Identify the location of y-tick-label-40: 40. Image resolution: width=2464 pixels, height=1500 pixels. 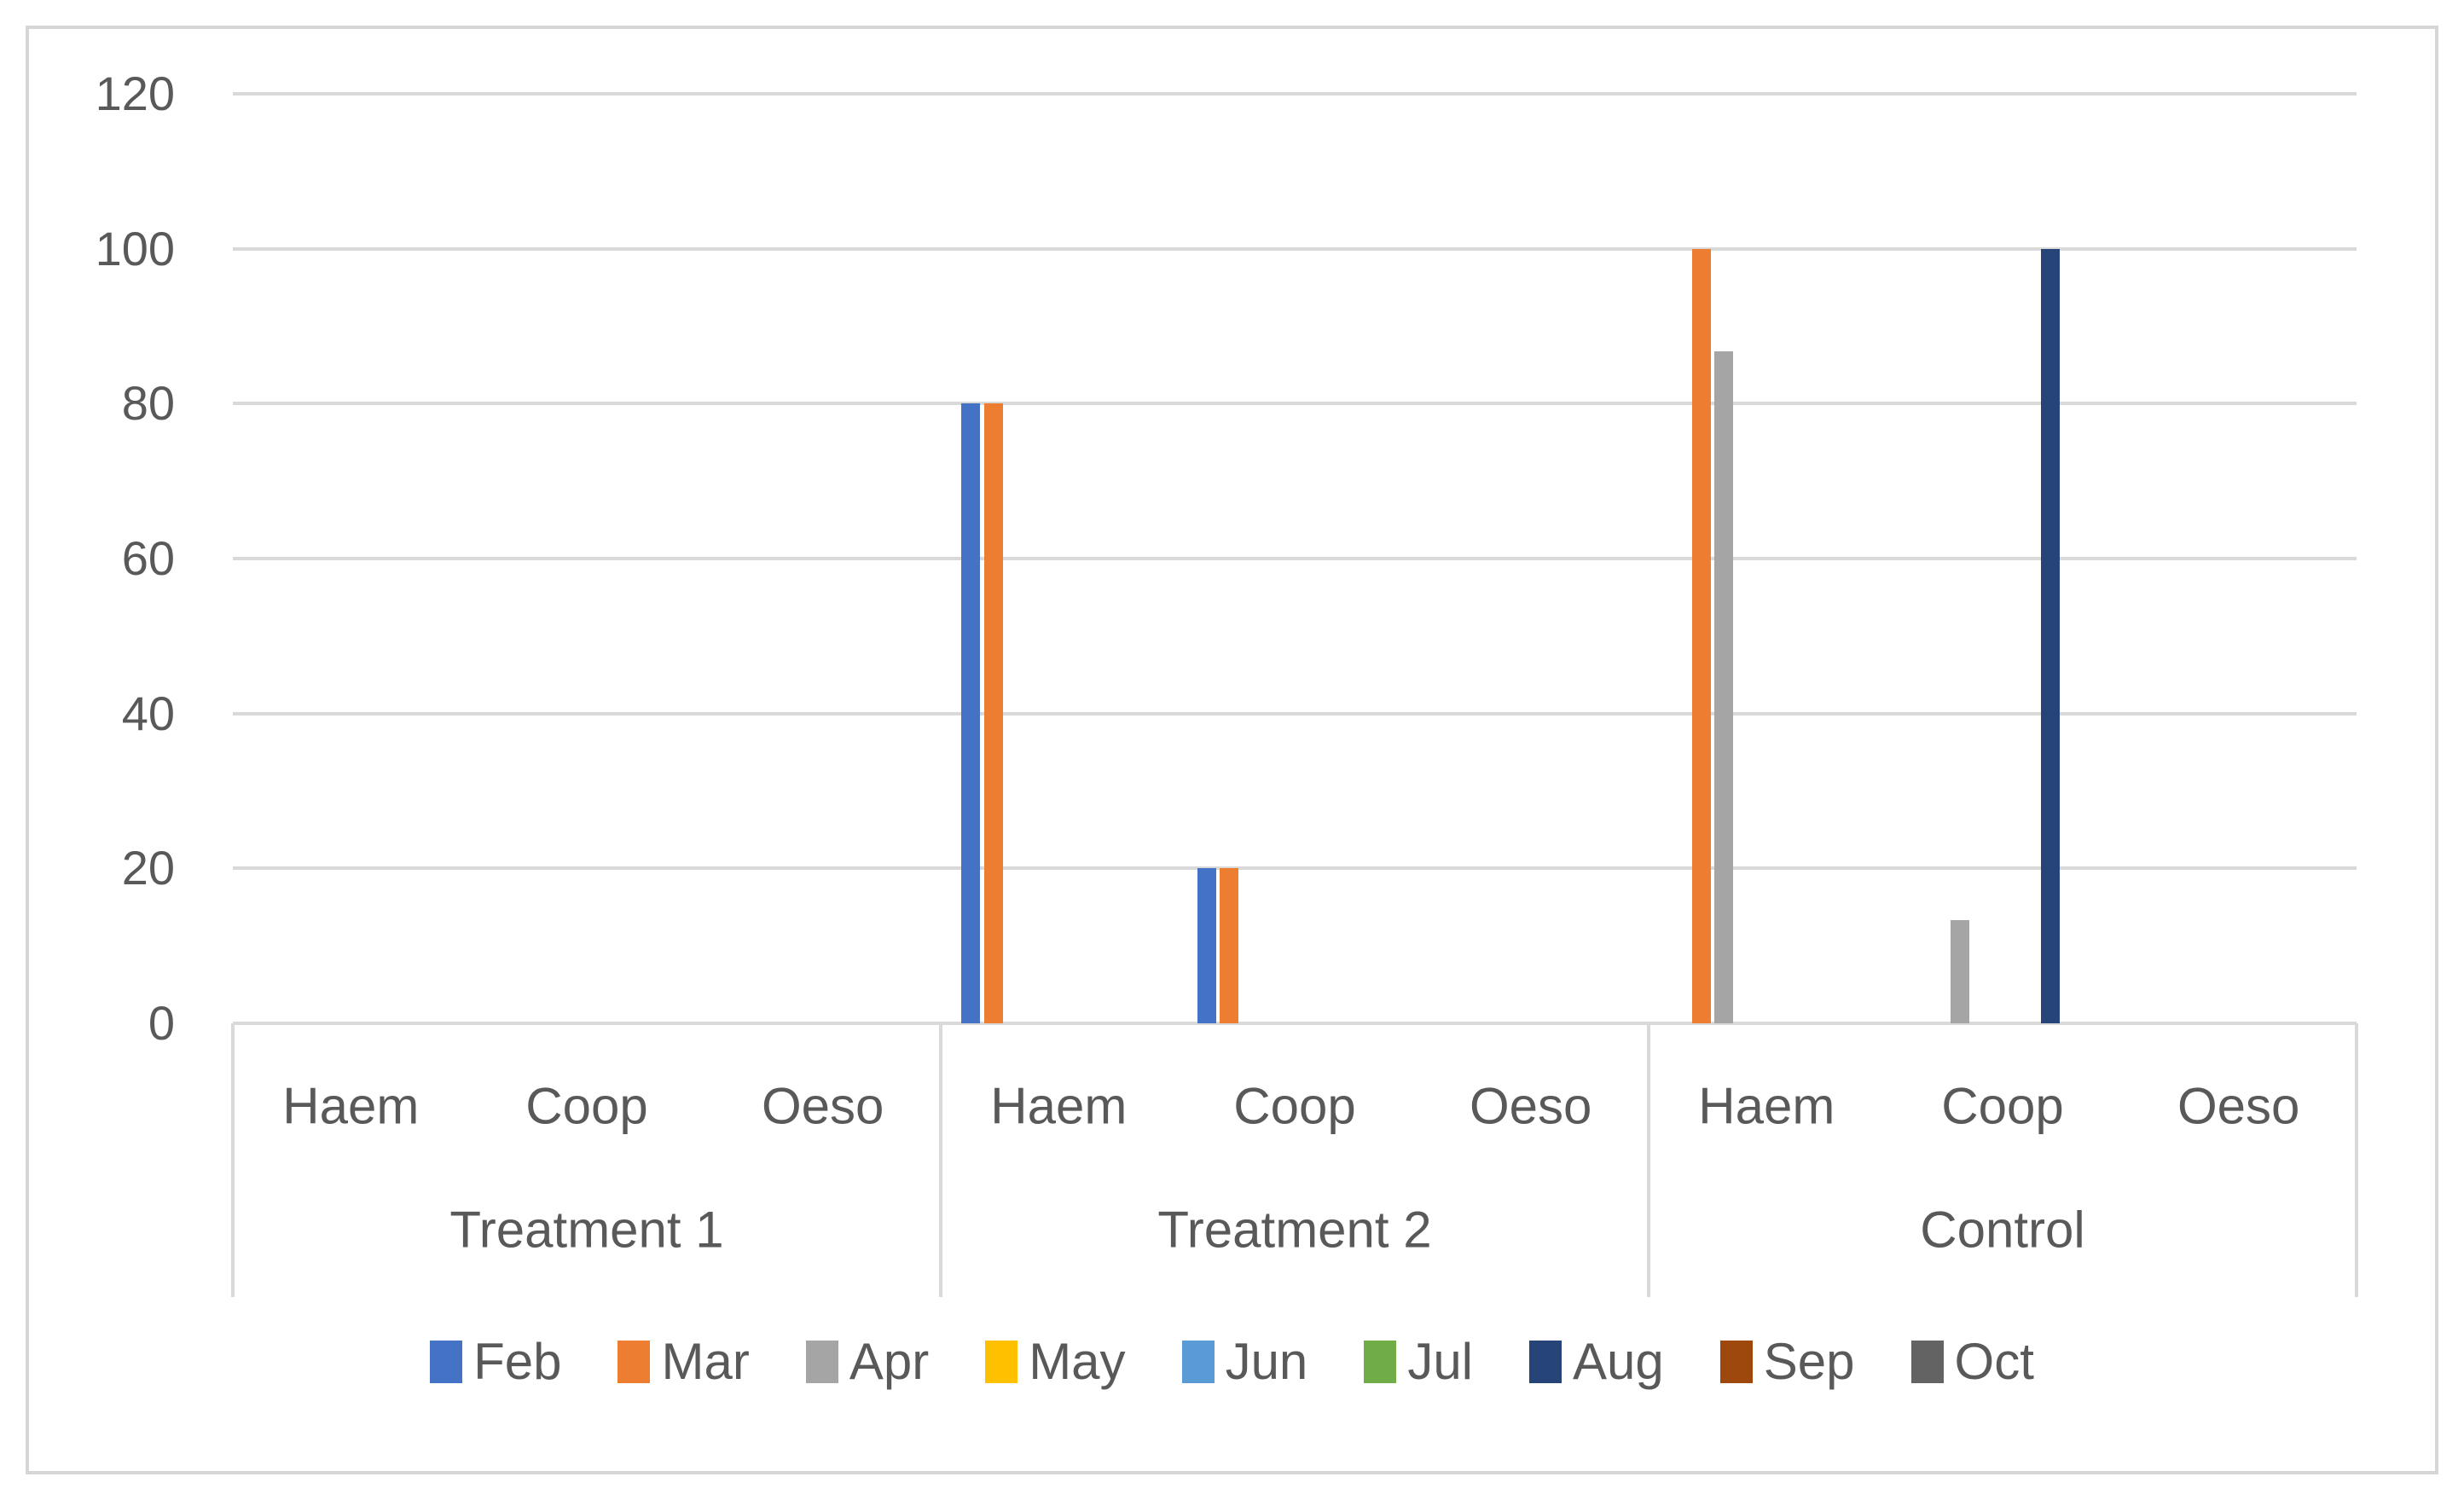
(148, 713).